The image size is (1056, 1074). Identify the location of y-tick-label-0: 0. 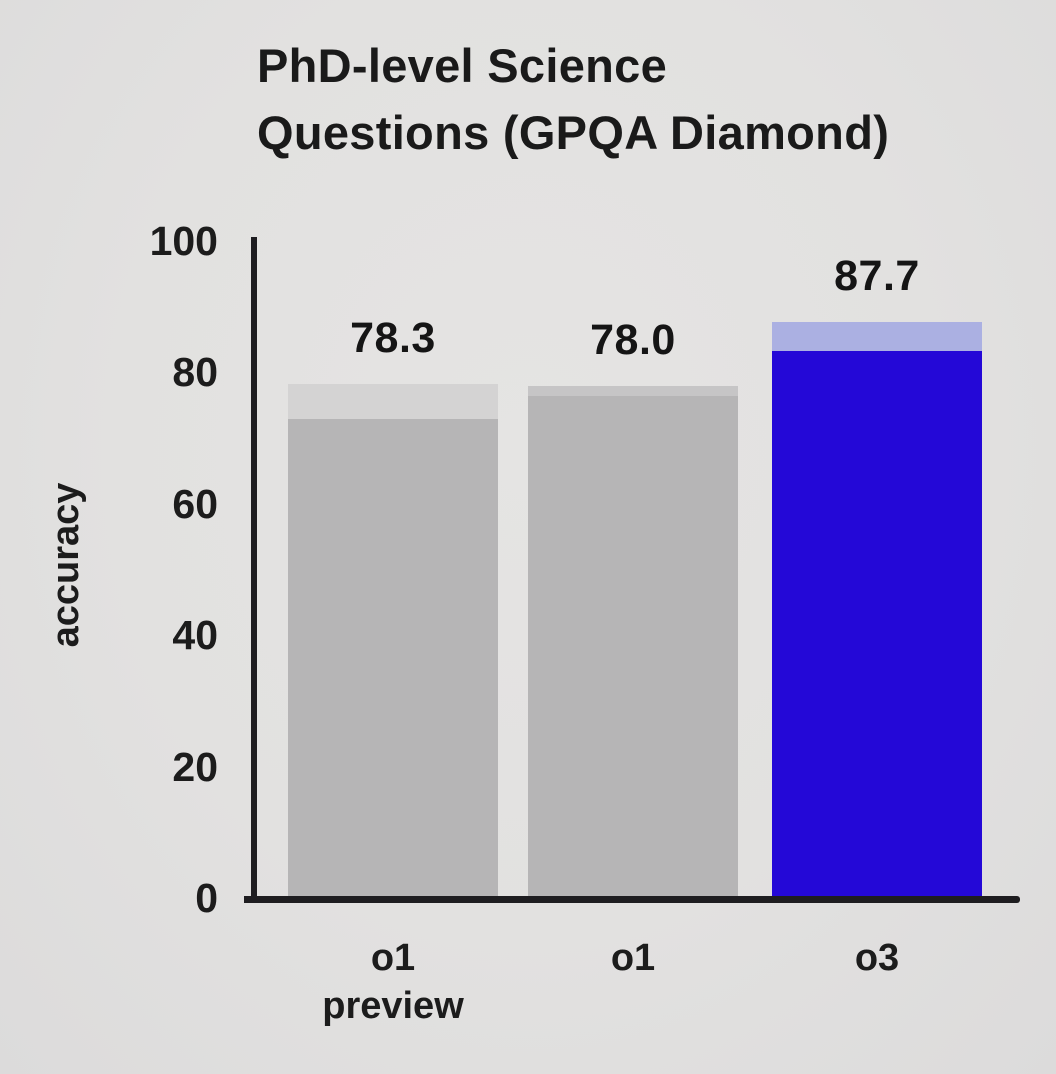
(206, 898).